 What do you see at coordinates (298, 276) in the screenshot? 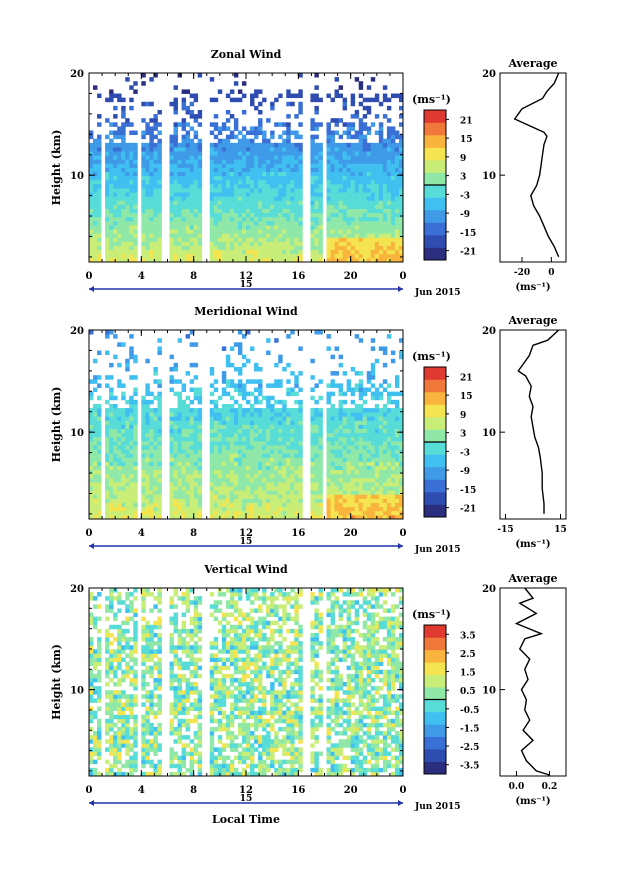
I see `x-tick-label: 16` at bounding box center [298, 276].